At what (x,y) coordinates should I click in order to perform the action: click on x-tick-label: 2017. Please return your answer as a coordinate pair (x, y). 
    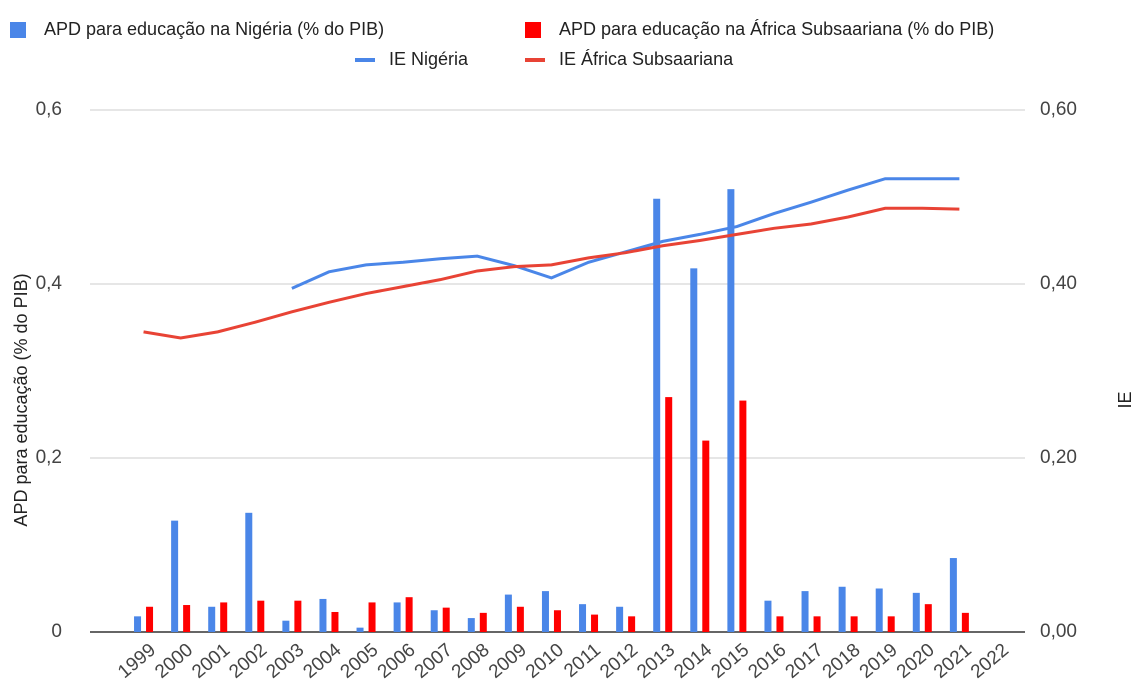
    Looking at the image, I should click on (805, 661).